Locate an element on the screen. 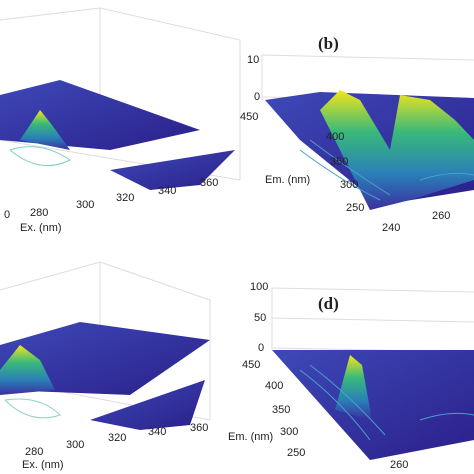  z-tick-label: 100 is located at coordinates (259, 287).